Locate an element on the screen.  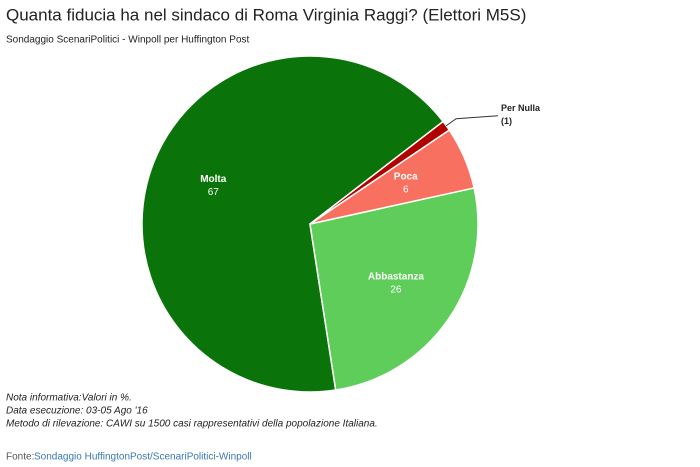
source-label: Fonte: is located at coordinates (20, 457).